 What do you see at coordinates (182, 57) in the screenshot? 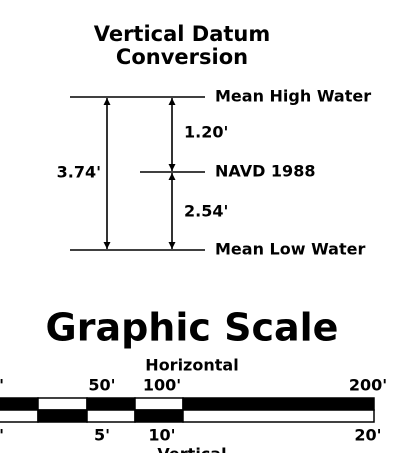
I see `title-line: Conversion` at bounding box center [182, 57].